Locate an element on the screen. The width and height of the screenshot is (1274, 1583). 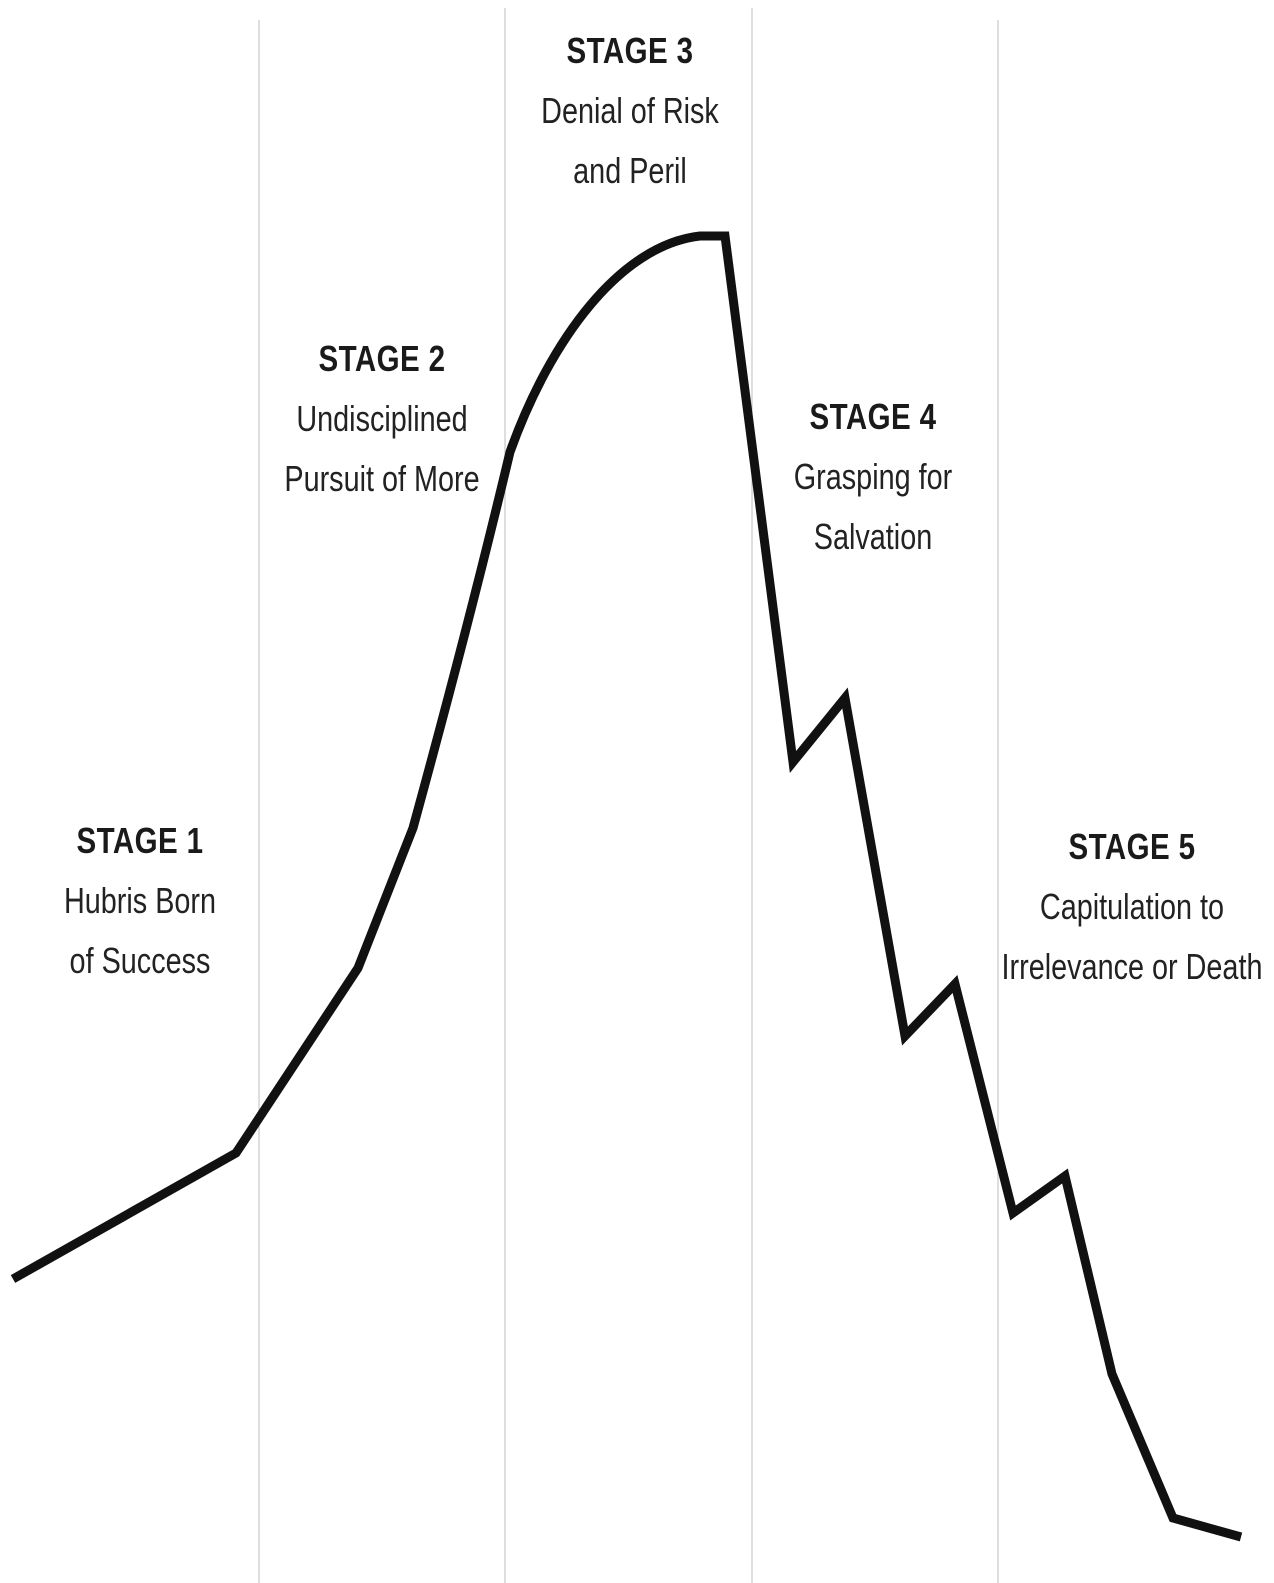
stage-1-label: STAGE 1 Hubris Born of Success is located at coordinates (140, 901).